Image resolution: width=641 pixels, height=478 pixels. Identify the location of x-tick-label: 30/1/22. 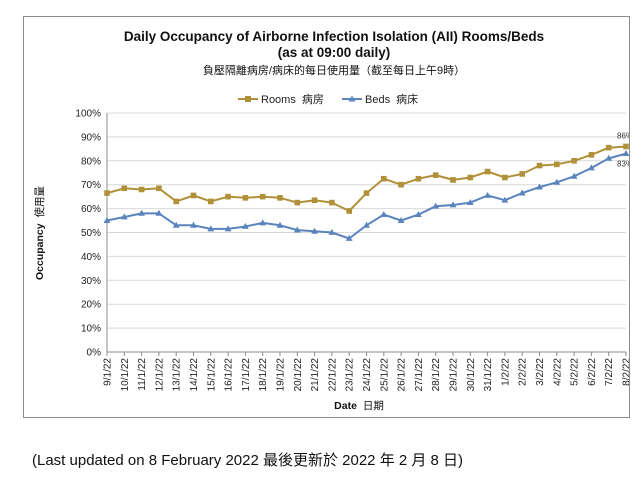
(471, 375).